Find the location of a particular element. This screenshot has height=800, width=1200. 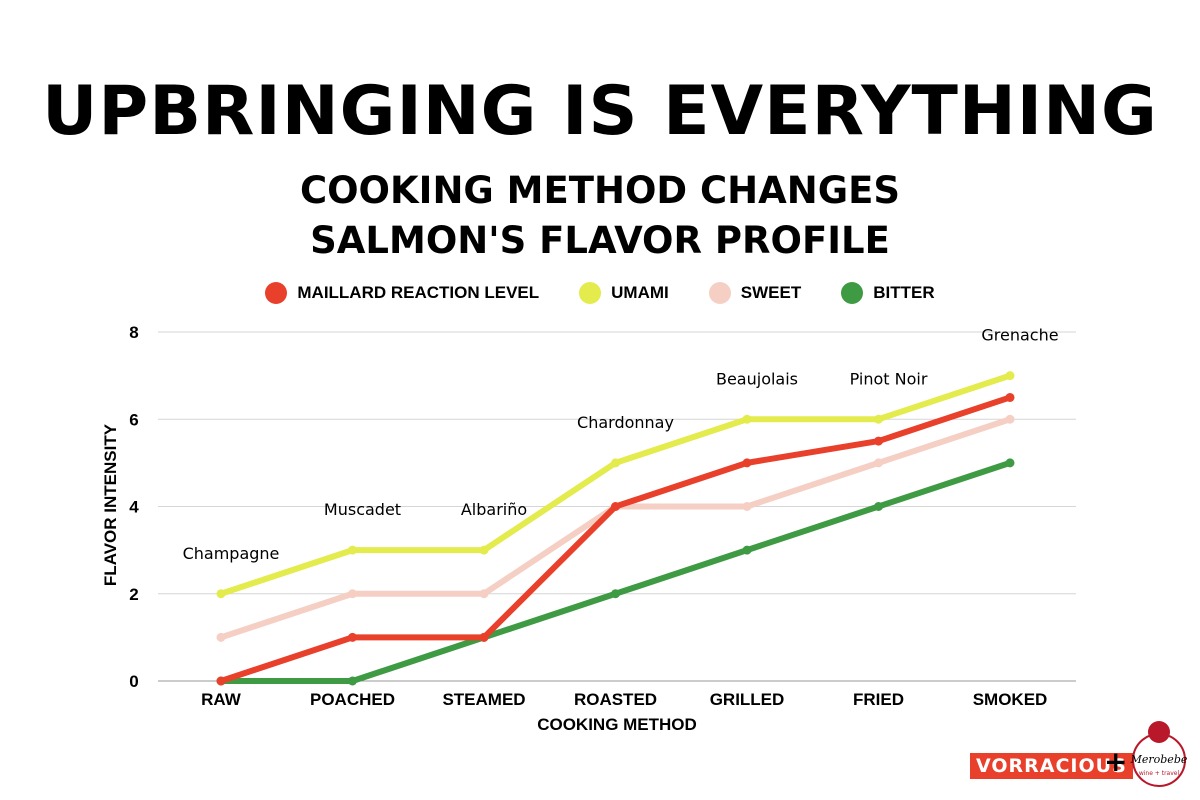

chart-title: UPBRINGING IS EVERYTHING is located at coordinates (600, 111).